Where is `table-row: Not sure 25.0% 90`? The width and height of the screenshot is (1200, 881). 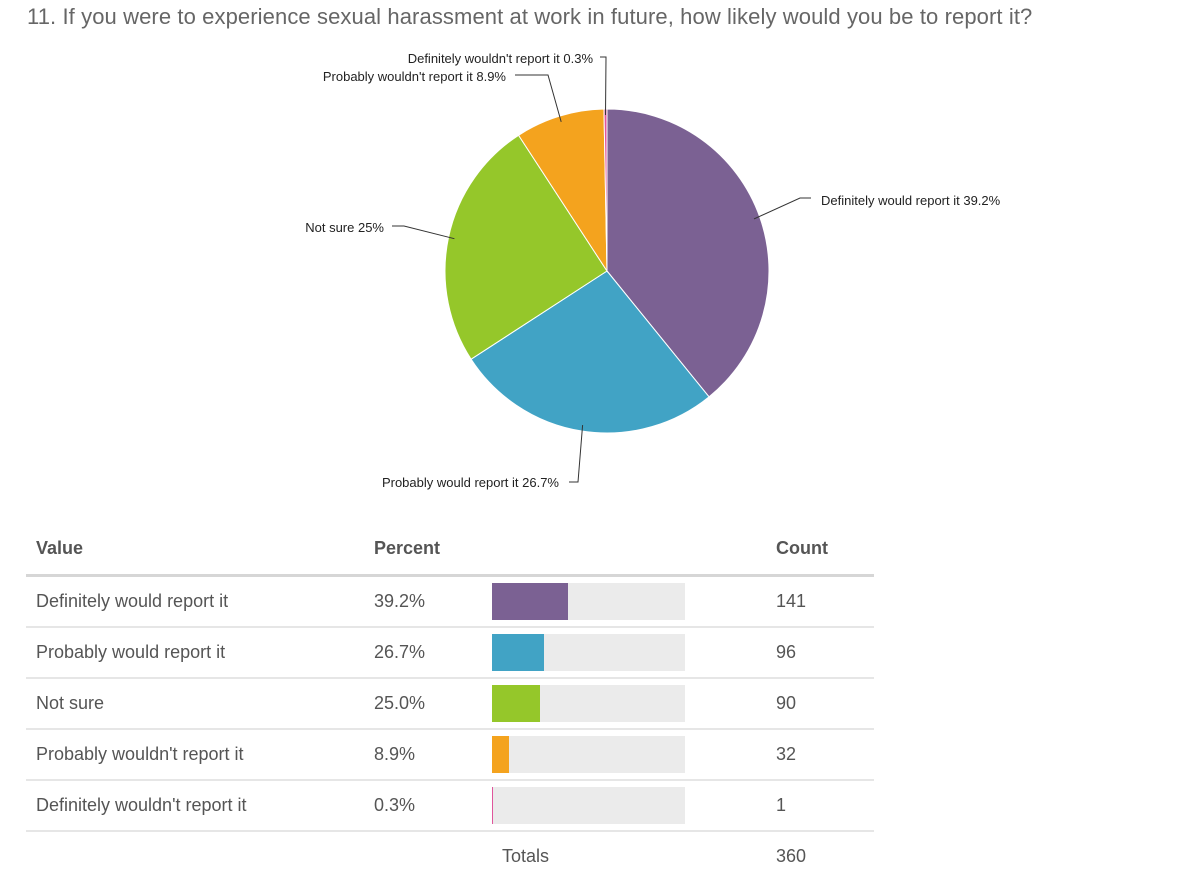 table-row: Not sure 25.0% 90 is located at coordinates (450, 704).